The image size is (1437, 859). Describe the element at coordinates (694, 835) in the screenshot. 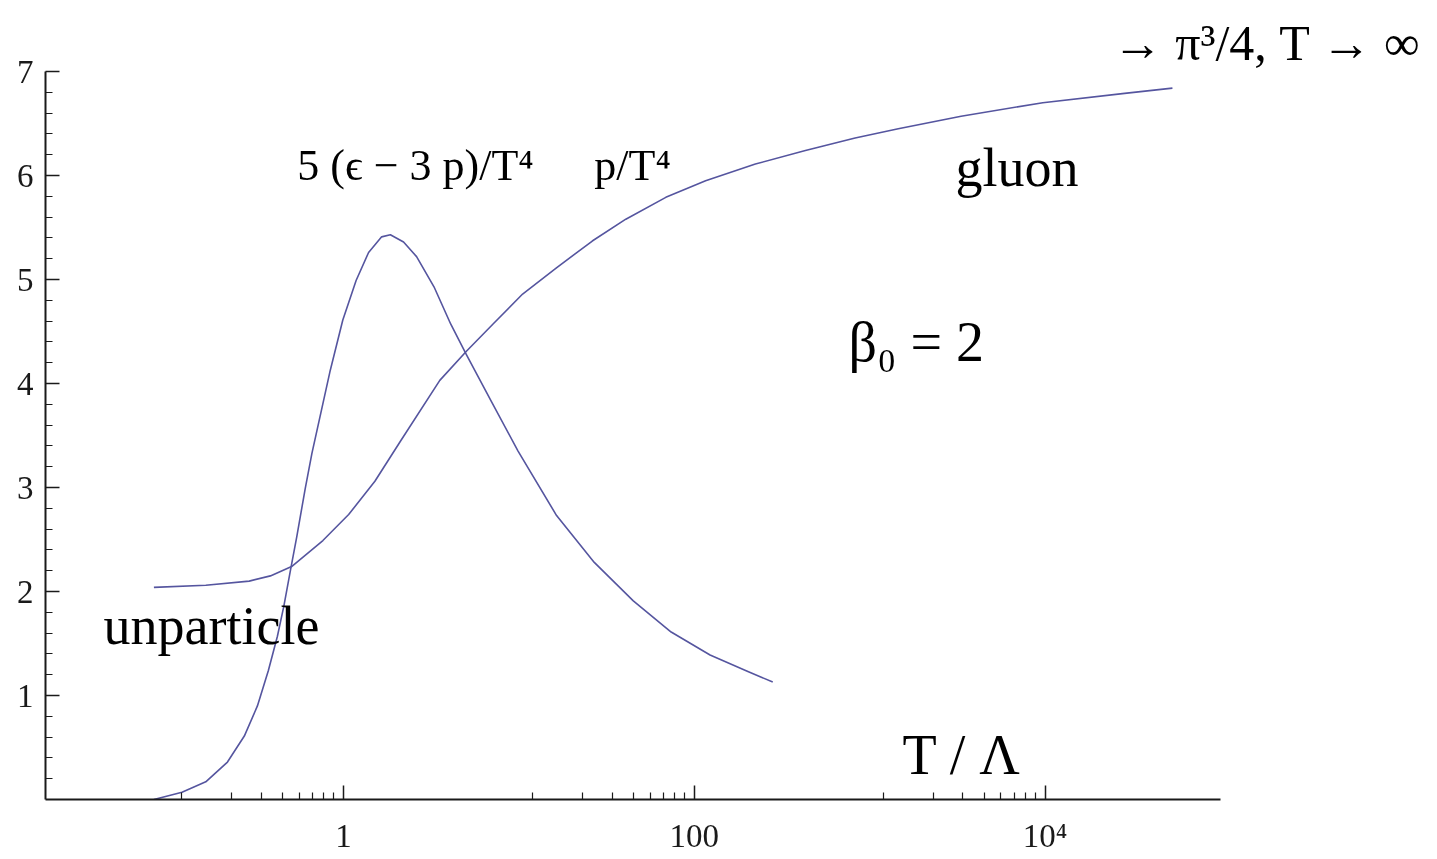

I see `x-tick-label: 100` at that location.